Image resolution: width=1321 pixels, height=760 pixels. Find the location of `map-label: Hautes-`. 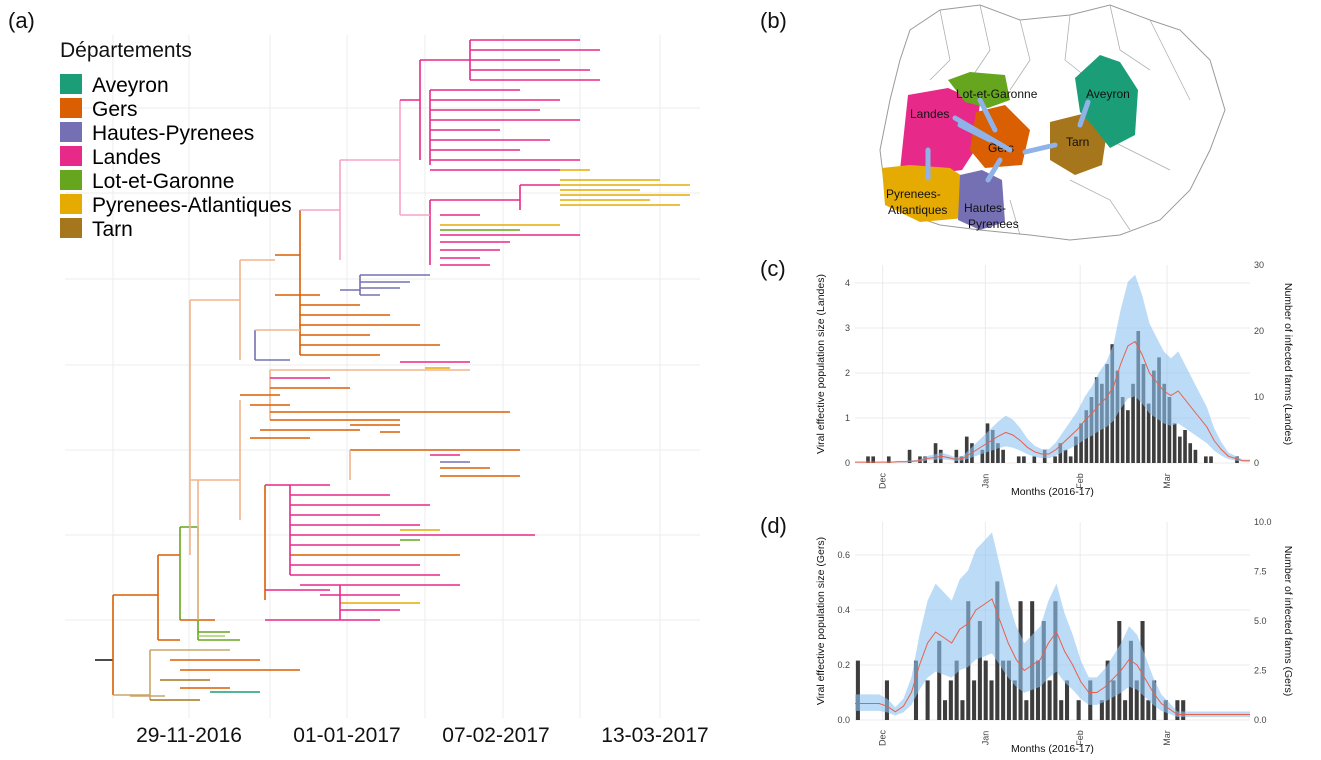

map-label: Hautes- is located at coordinates (985, 208).